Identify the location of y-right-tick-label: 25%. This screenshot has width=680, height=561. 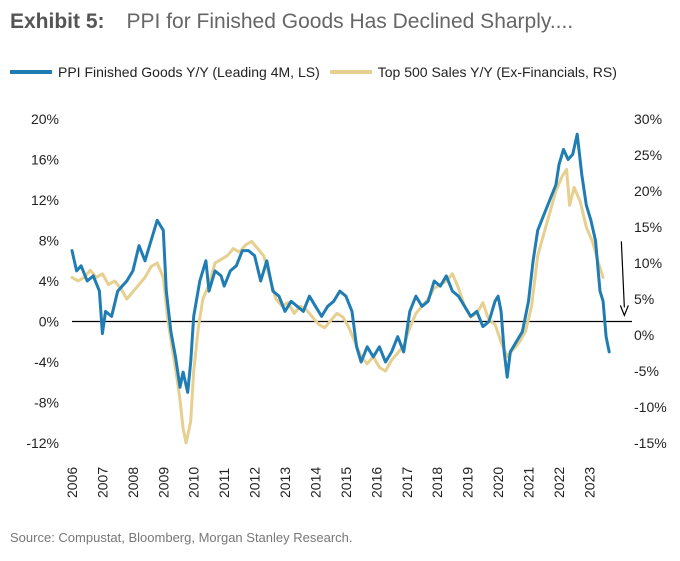
(648, 155).